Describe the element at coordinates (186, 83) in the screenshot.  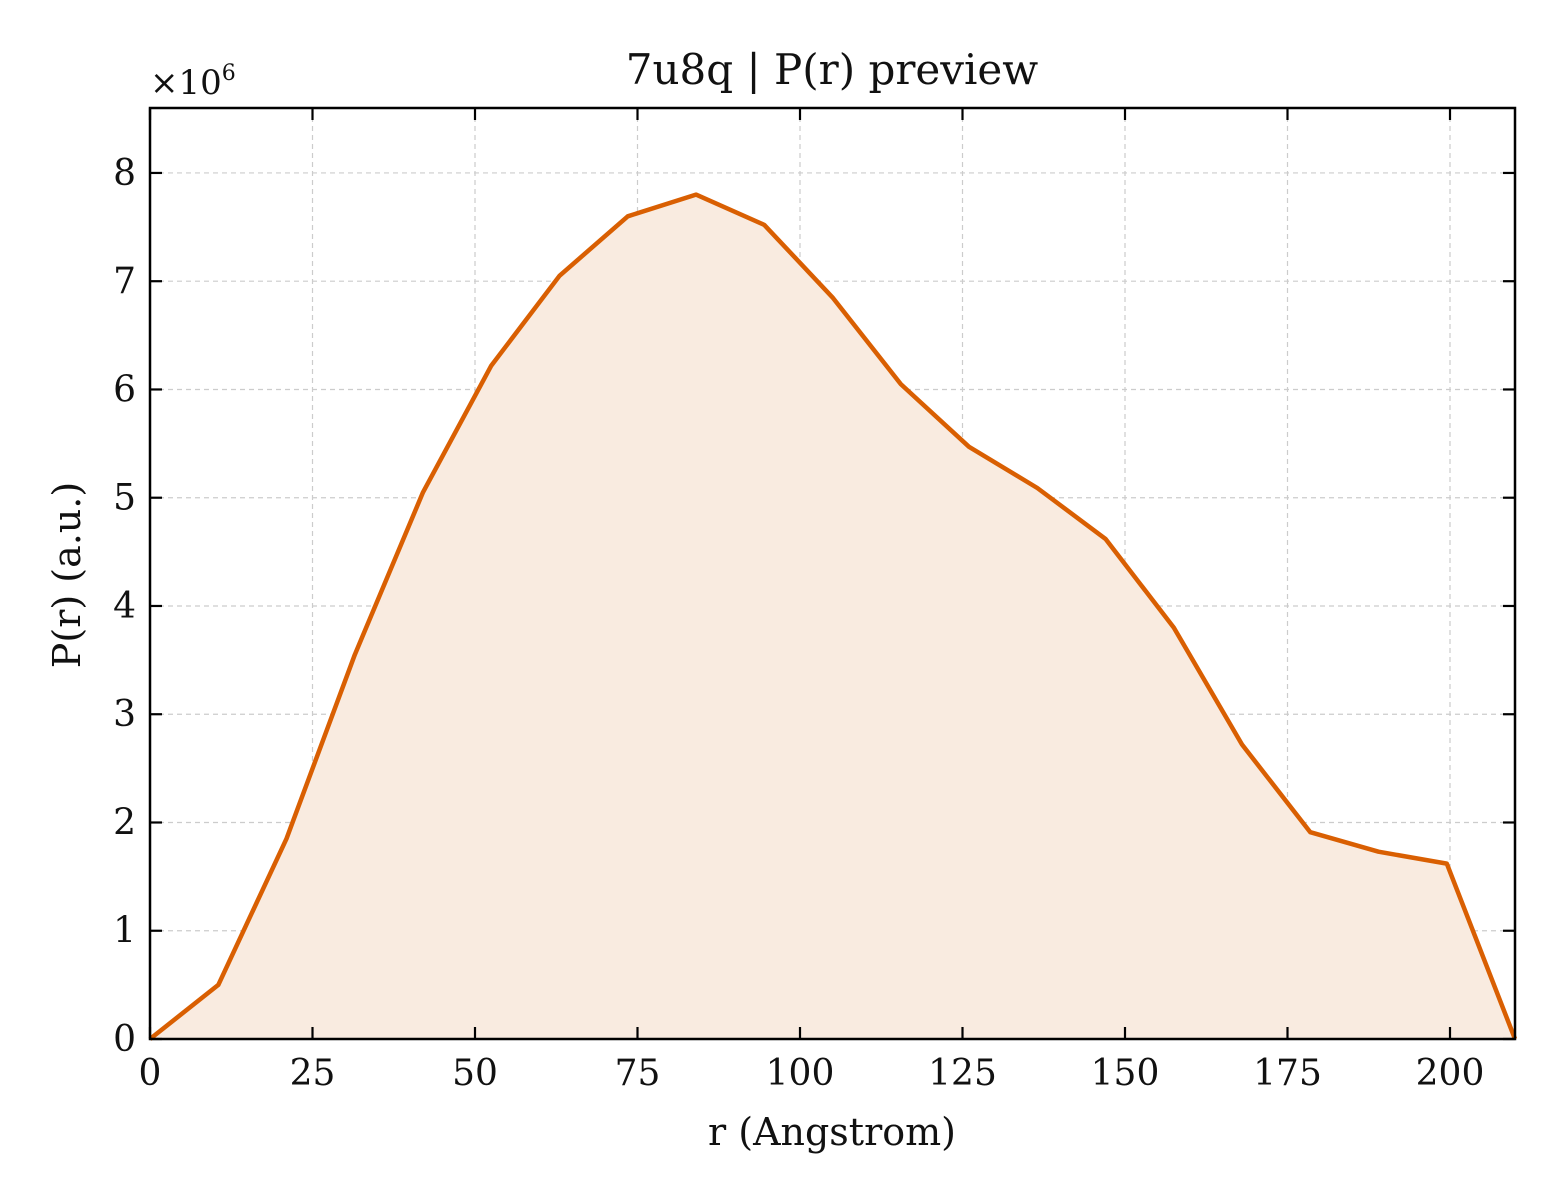
I see `y-axis-multiplier-base: ×10` at that location.